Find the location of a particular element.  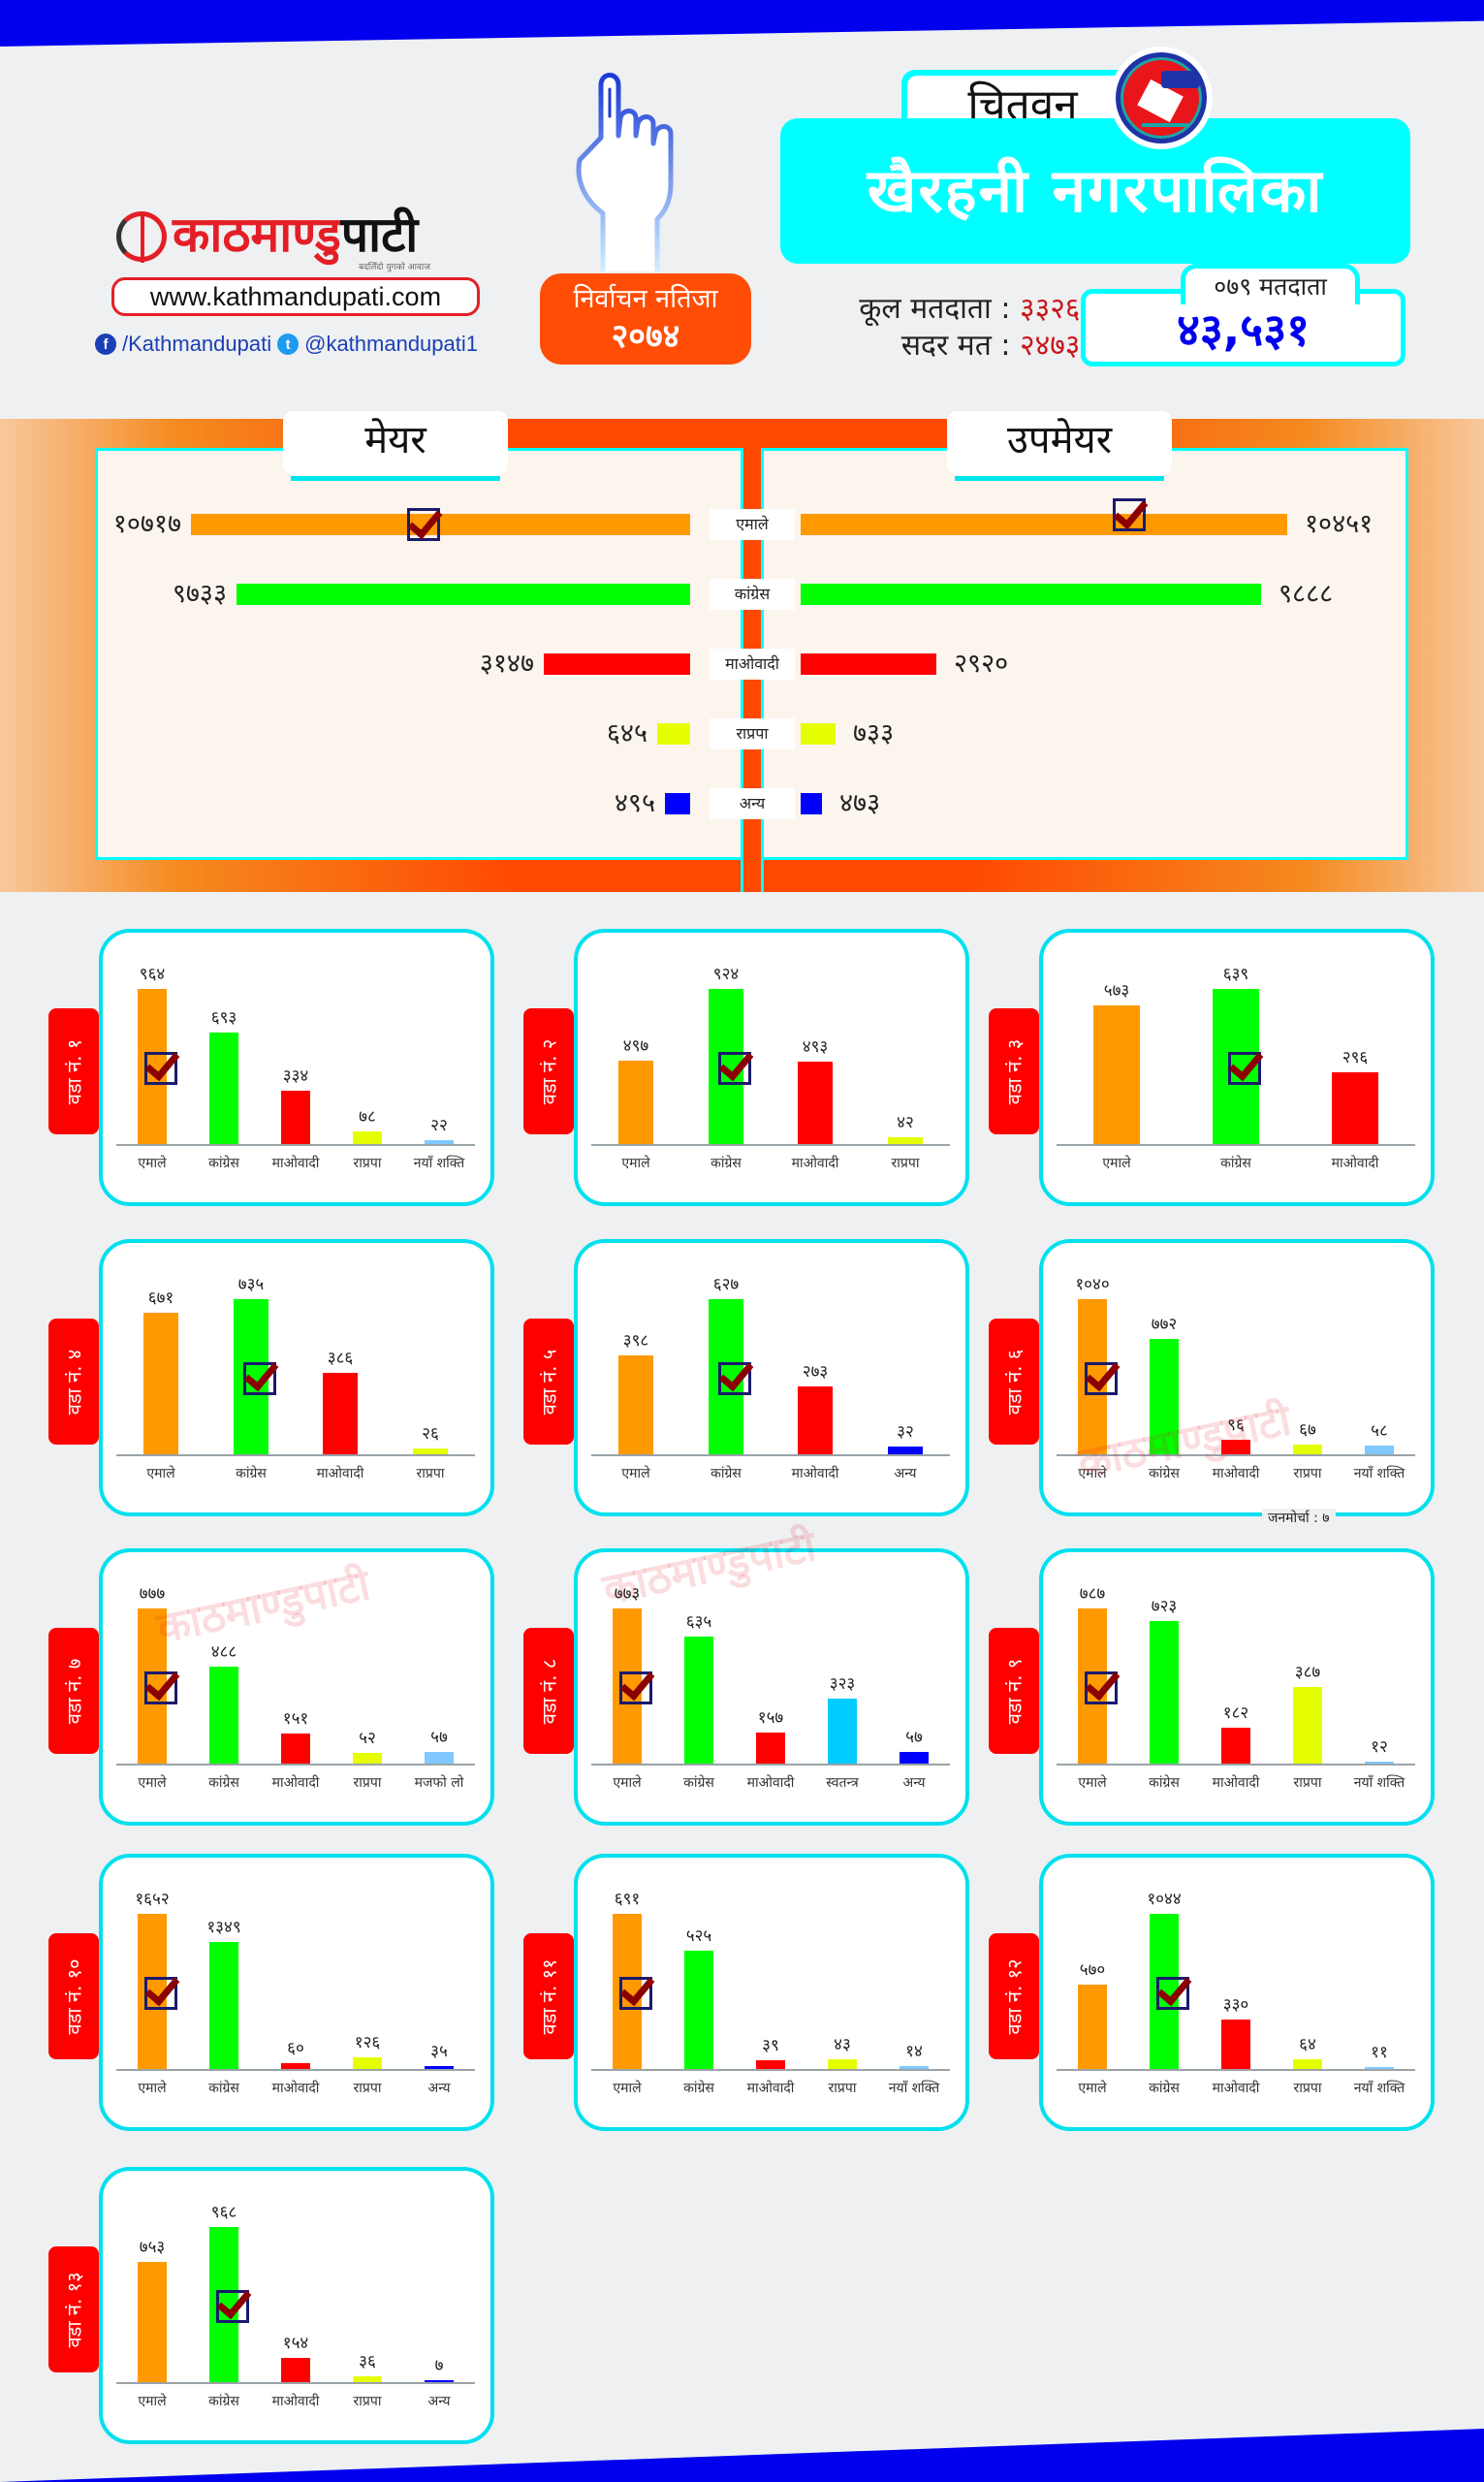

social-links: f /Kathmandupati t @kathmandupati1 is located at coordinates (298, 344).